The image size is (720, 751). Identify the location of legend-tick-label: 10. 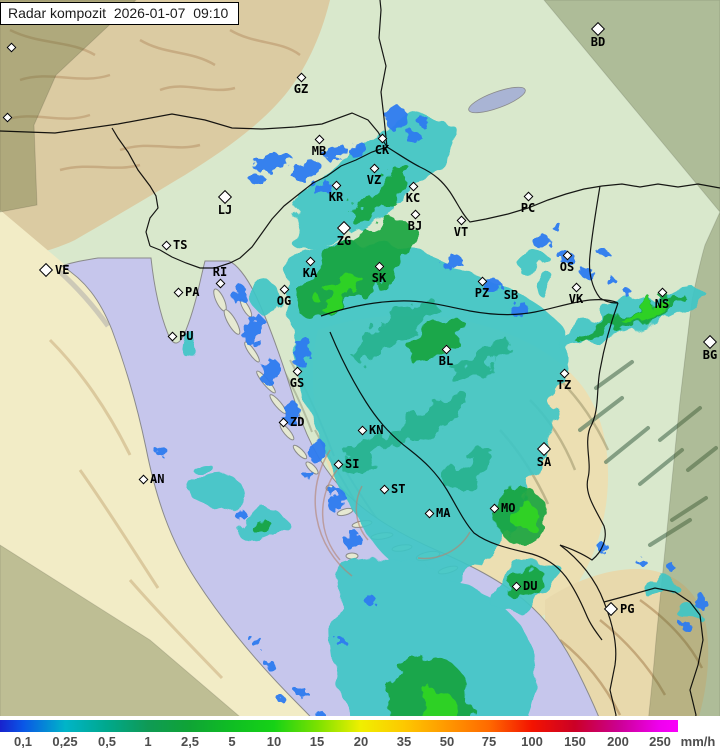
(274, 741).